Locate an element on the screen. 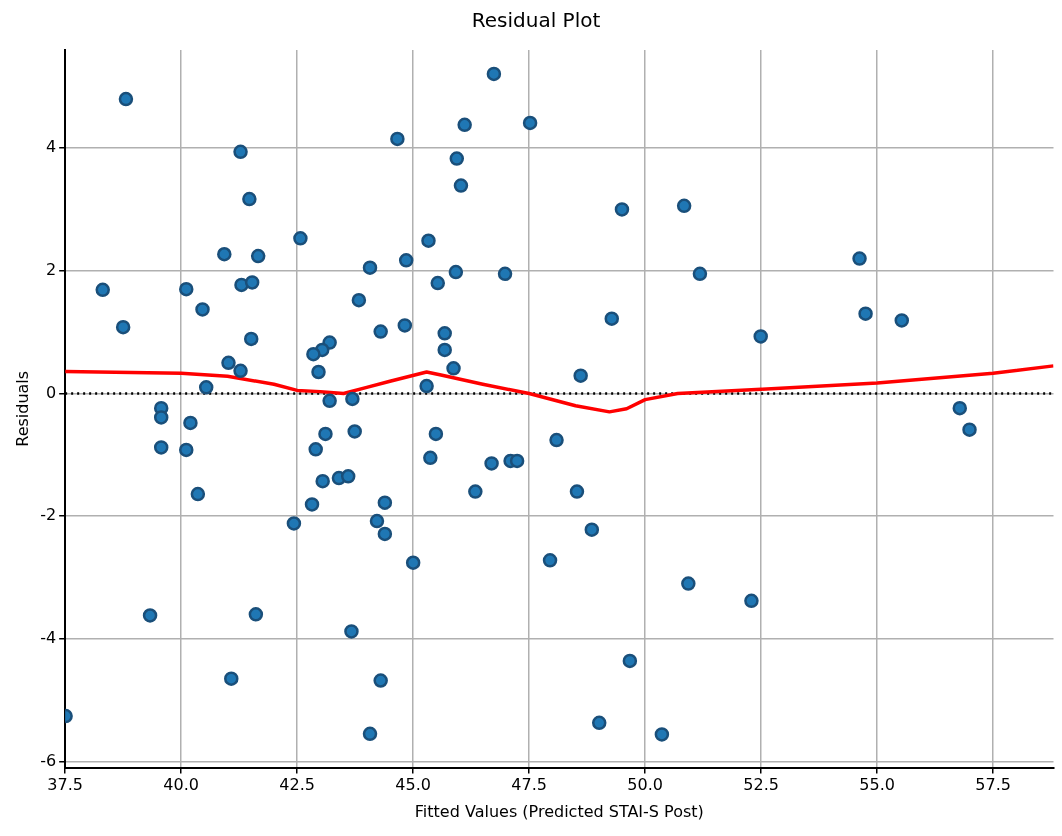 The height and width of the screenshot is (836, 1062). x-tick-label: 45.0 is located at coordinates (413, 785).